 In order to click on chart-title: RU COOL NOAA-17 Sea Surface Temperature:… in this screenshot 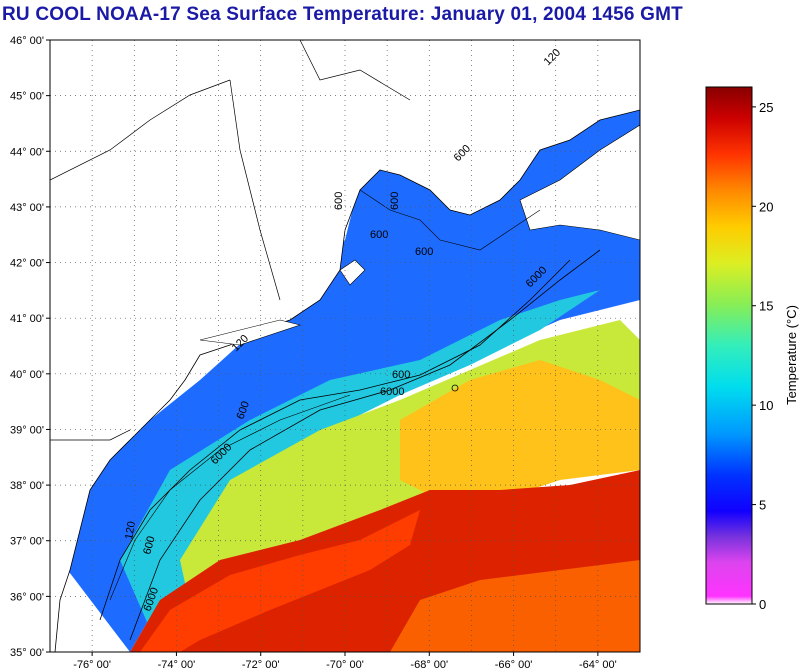, I will do `click(342, 14)`.